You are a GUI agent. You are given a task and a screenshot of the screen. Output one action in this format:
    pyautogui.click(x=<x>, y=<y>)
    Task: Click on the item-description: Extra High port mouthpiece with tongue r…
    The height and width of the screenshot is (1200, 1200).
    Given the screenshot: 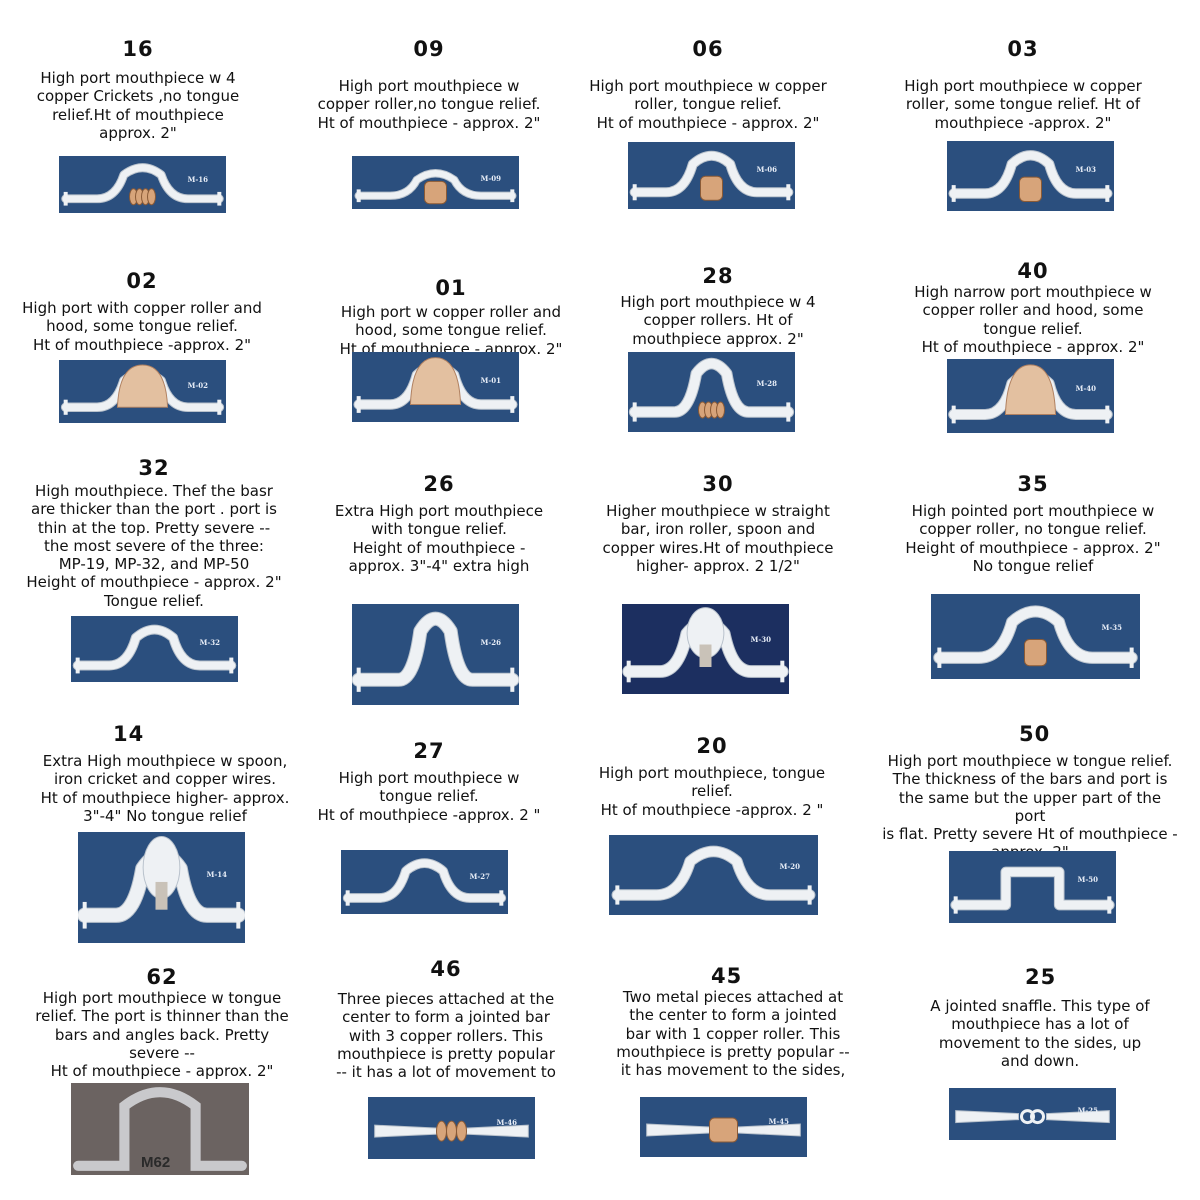 What is the action you would take?
    pyautogui.click(x=439, y=538)
    